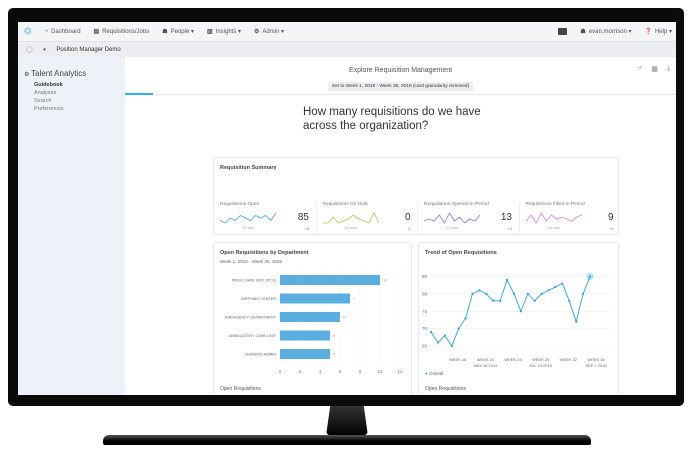 This screenshot has width=694, height=465. I want to click on x-tick-label: JUL 13 2019, so click(540, 365).